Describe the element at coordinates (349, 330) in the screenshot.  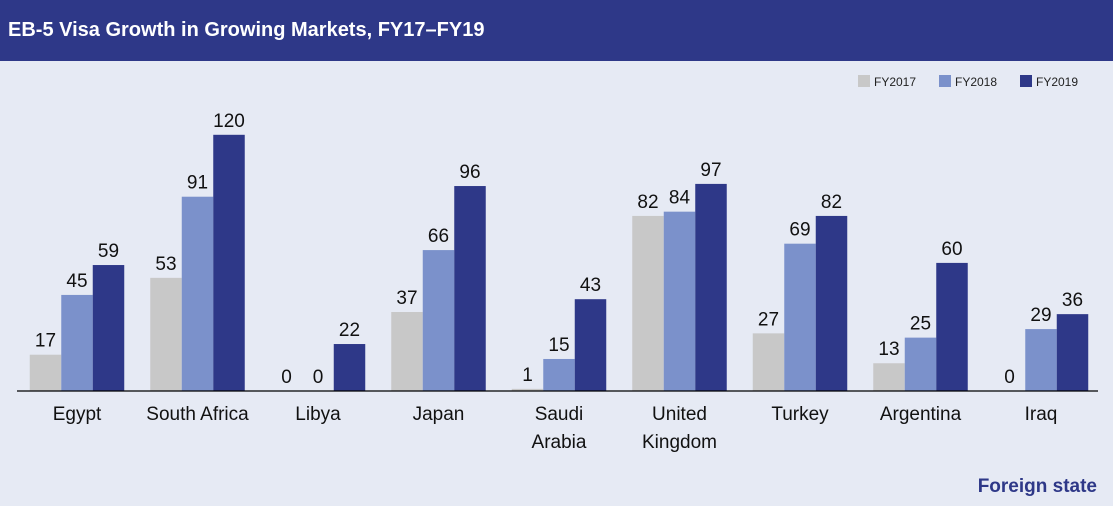
I see `value-label-libya-fy2019: 22` at that location.